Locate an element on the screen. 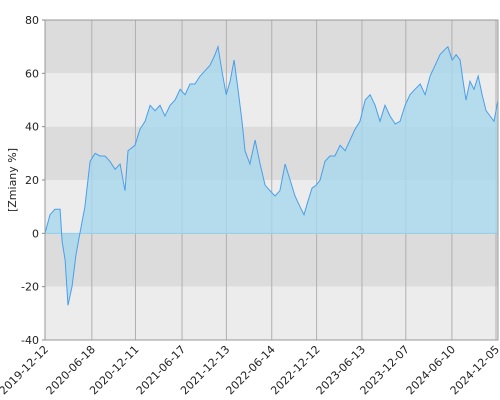 The image size is (500, 400). y-tick-label: 20 is located at coordinates (32, 180).